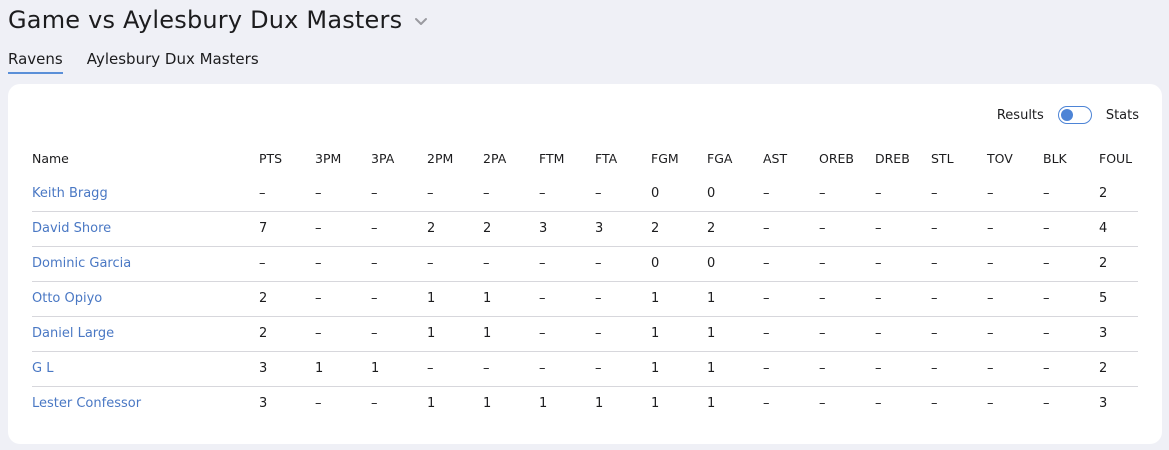  I want to click on view-toggle: Results Stats, so click(1068, 115).